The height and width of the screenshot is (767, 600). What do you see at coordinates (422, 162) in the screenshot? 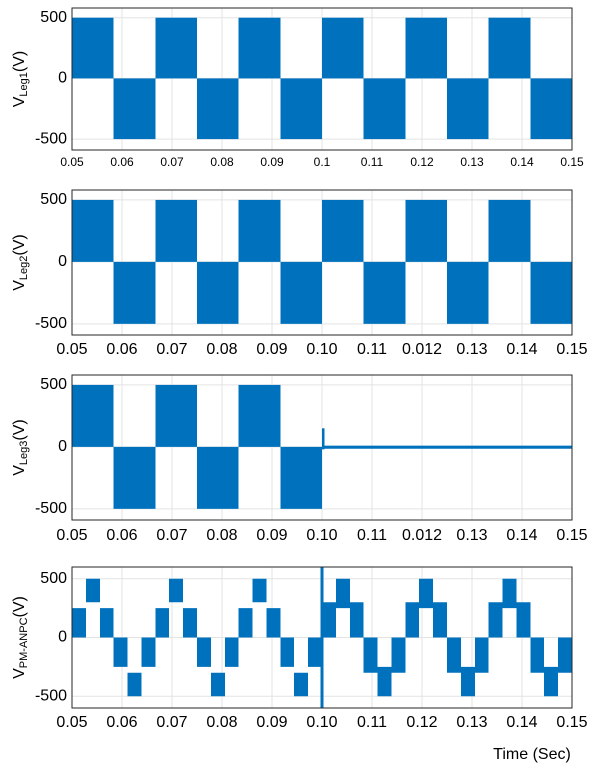
I see `x-tick-label: 0.12` at bounding box center [422, 162].